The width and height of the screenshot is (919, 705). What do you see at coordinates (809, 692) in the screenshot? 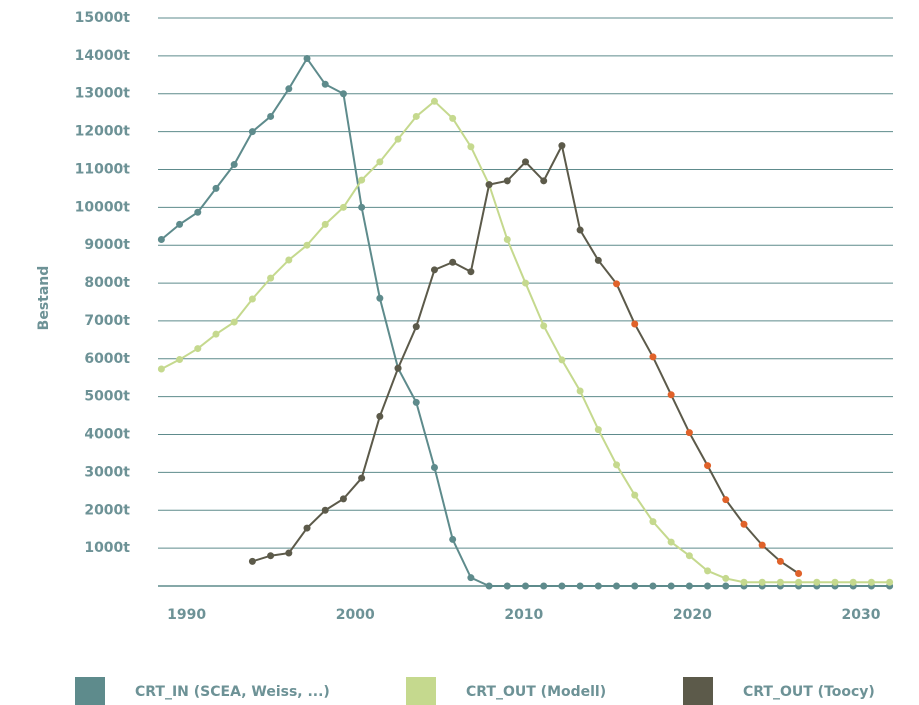
I see `legend-label: CRT_OUT (Toocy)` at bounding box center [809, 692].